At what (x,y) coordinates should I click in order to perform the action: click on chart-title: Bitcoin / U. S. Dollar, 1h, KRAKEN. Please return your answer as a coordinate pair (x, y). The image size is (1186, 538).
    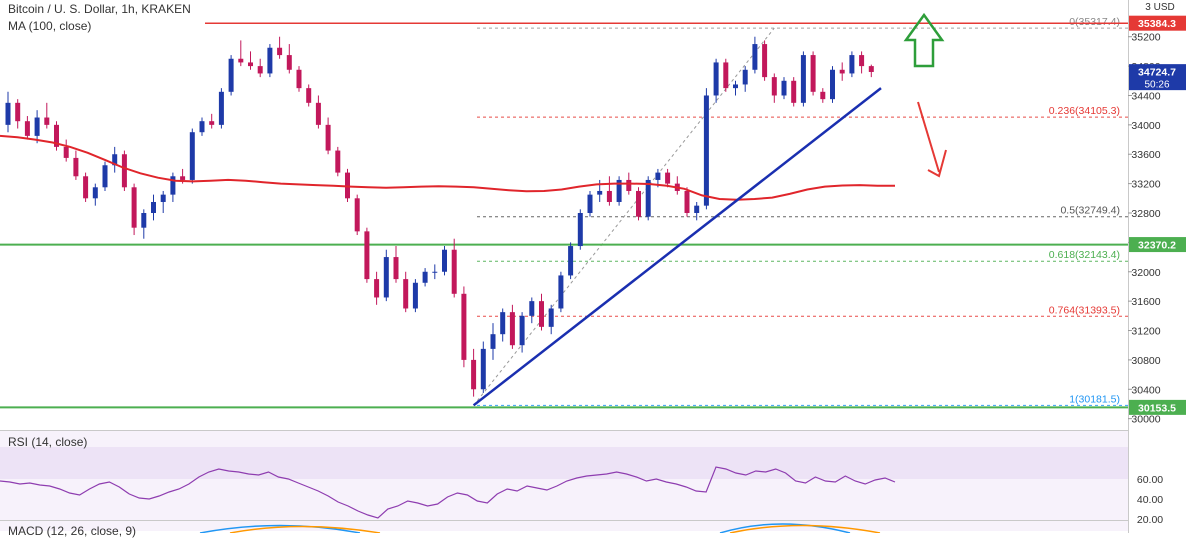
    Looking at the image, I should click on (99, 9).